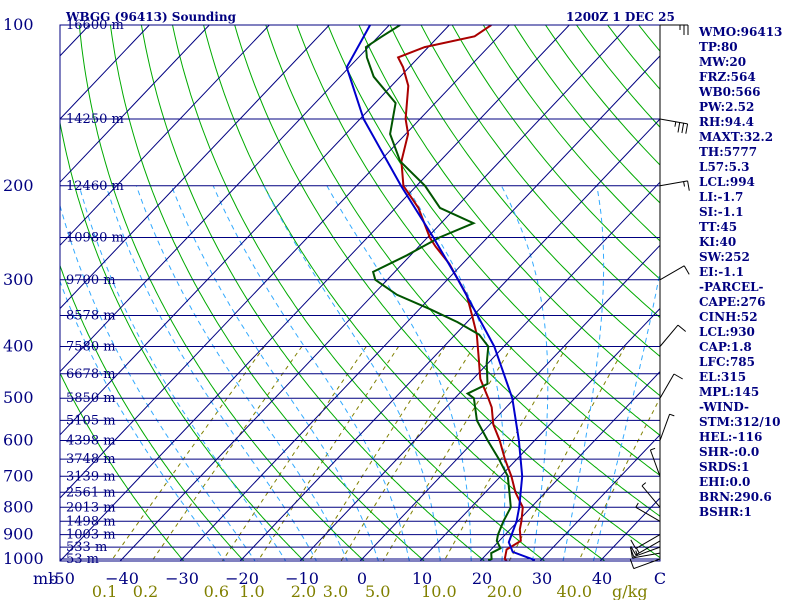 The image size is (800, 600). Describe the element at coordinates (18, 506) in the screenshot. I see `pressure-tick-label: 800` at that location.